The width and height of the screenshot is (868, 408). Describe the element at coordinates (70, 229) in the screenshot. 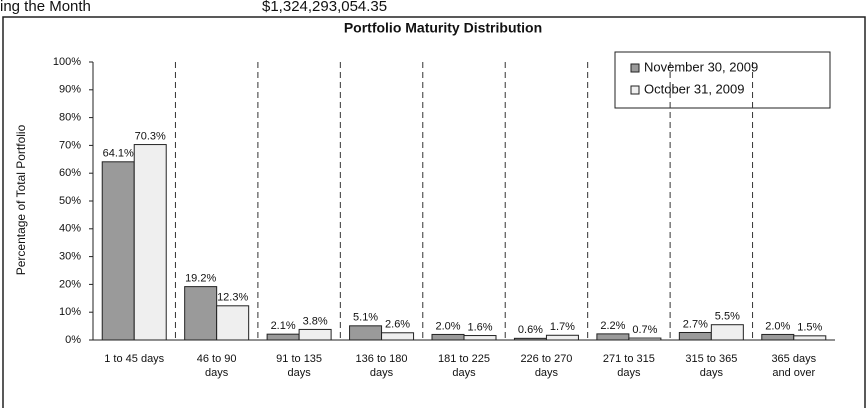

I see `y-tick-label: 40%` at that location.